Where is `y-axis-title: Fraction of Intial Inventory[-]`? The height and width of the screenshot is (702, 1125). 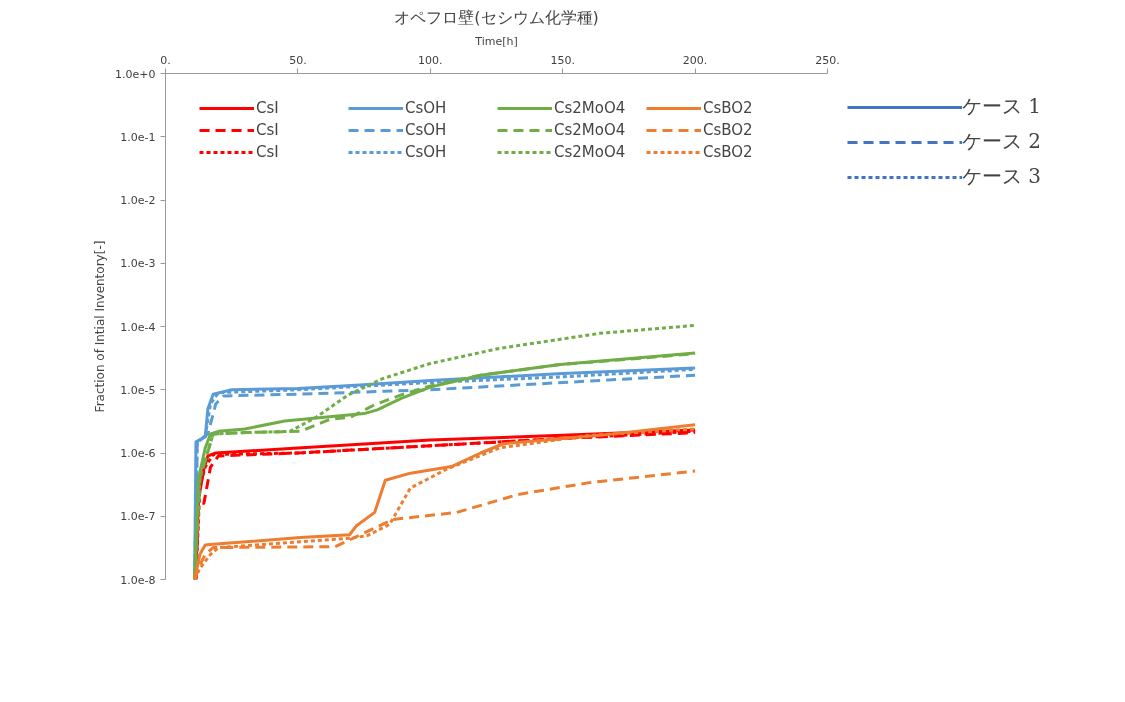
y-axis-title: Fraction of Intial Inventory[-] is located at coordinates (100, 326).